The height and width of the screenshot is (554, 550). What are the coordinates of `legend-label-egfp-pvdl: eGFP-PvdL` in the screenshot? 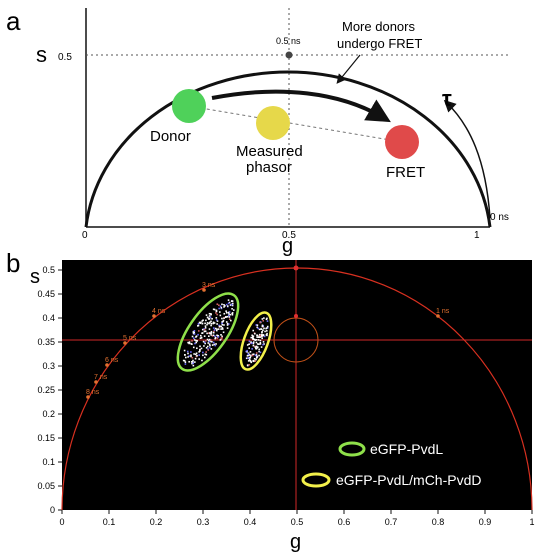 It's located at (406, 449).